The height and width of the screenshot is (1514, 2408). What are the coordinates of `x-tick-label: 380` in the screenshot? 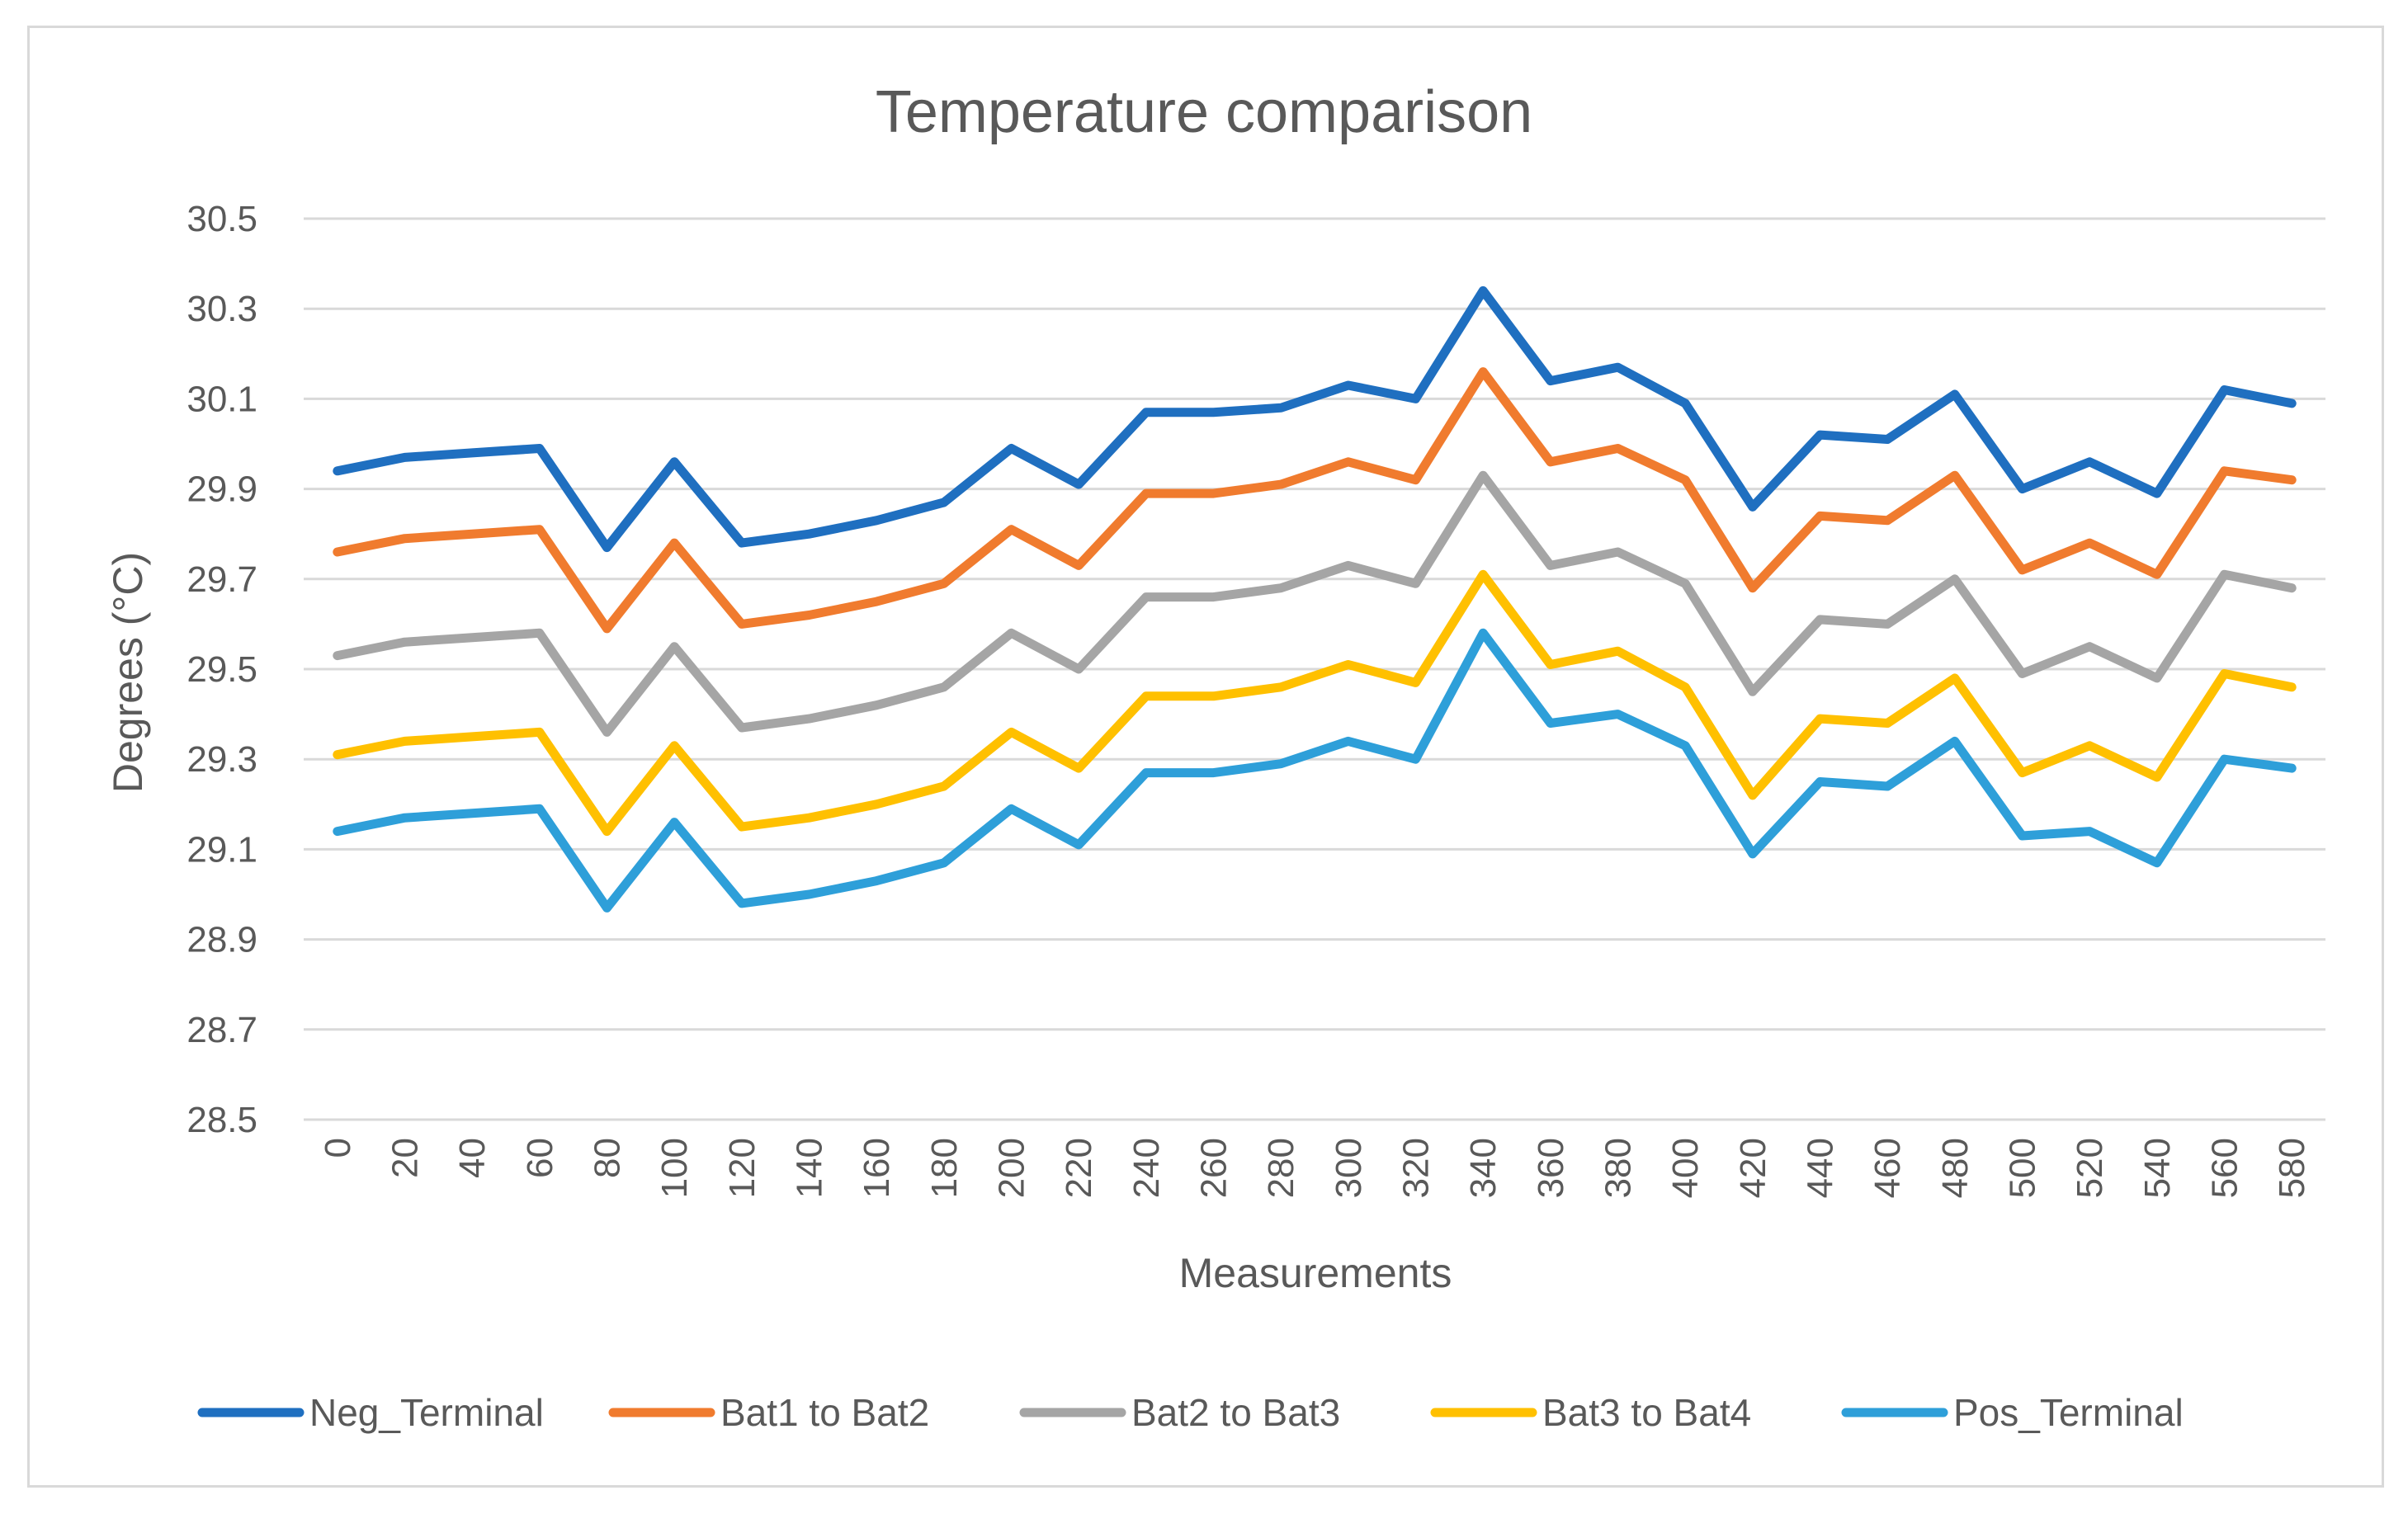 It's located at (1618, 1168).